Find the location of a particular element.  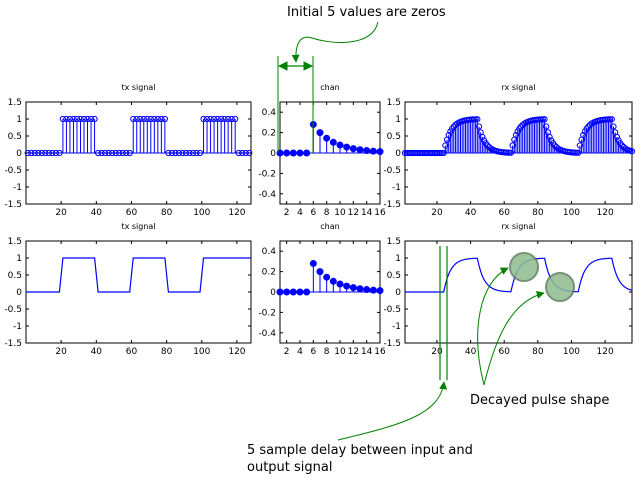

x-tick-label: 4 is located at coordinates (300, 213).